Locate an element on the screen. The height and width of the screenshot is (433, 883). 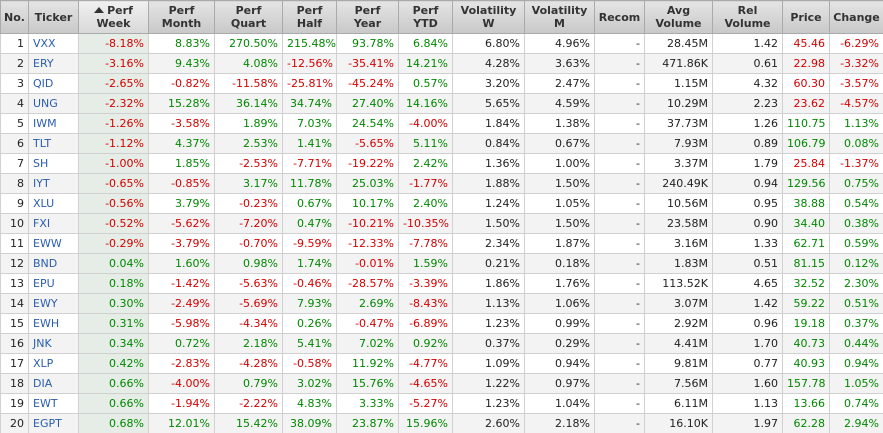
column-header: Perf Week is located at coordinates (113, 17).